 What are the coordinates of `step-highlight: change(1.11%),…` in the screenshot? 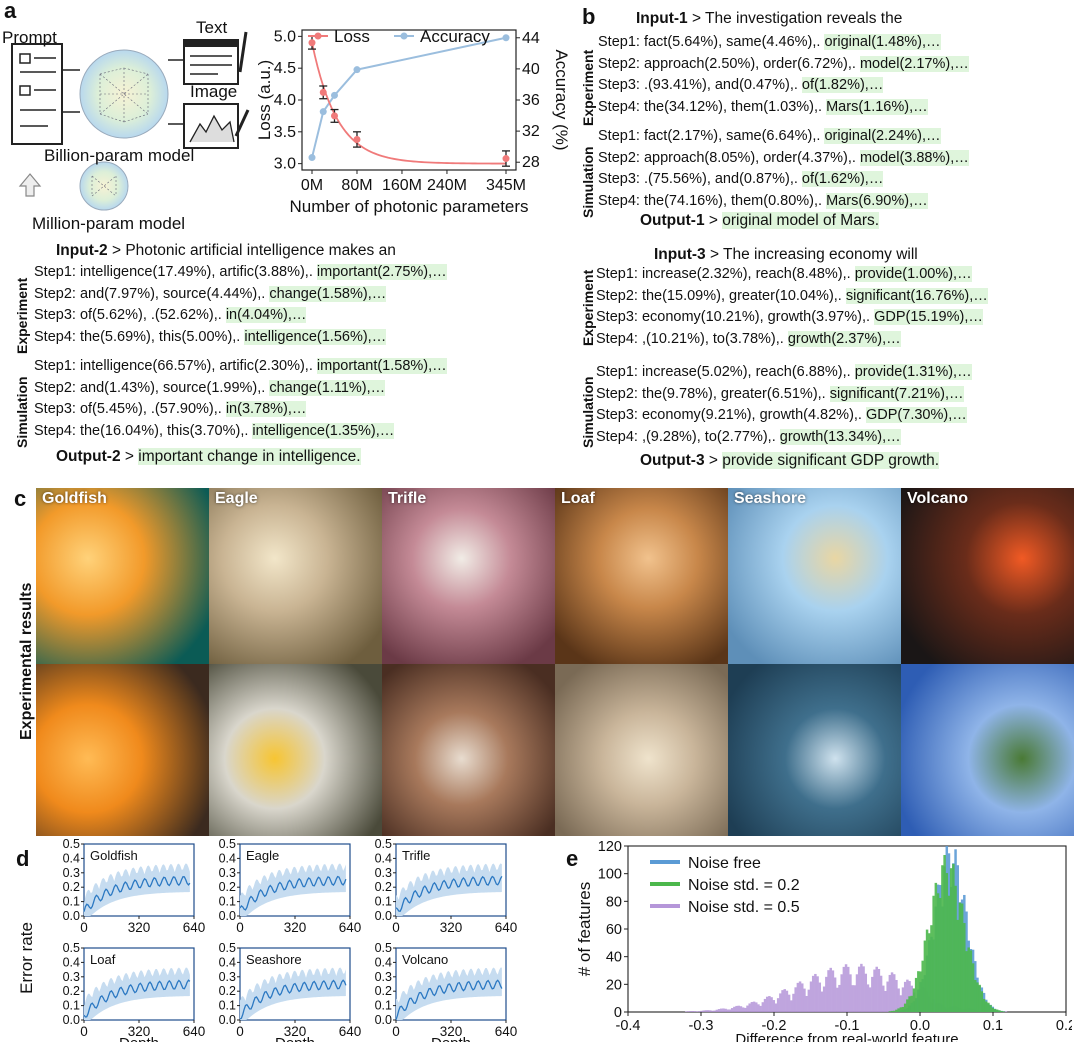 It's located at (327, 387).